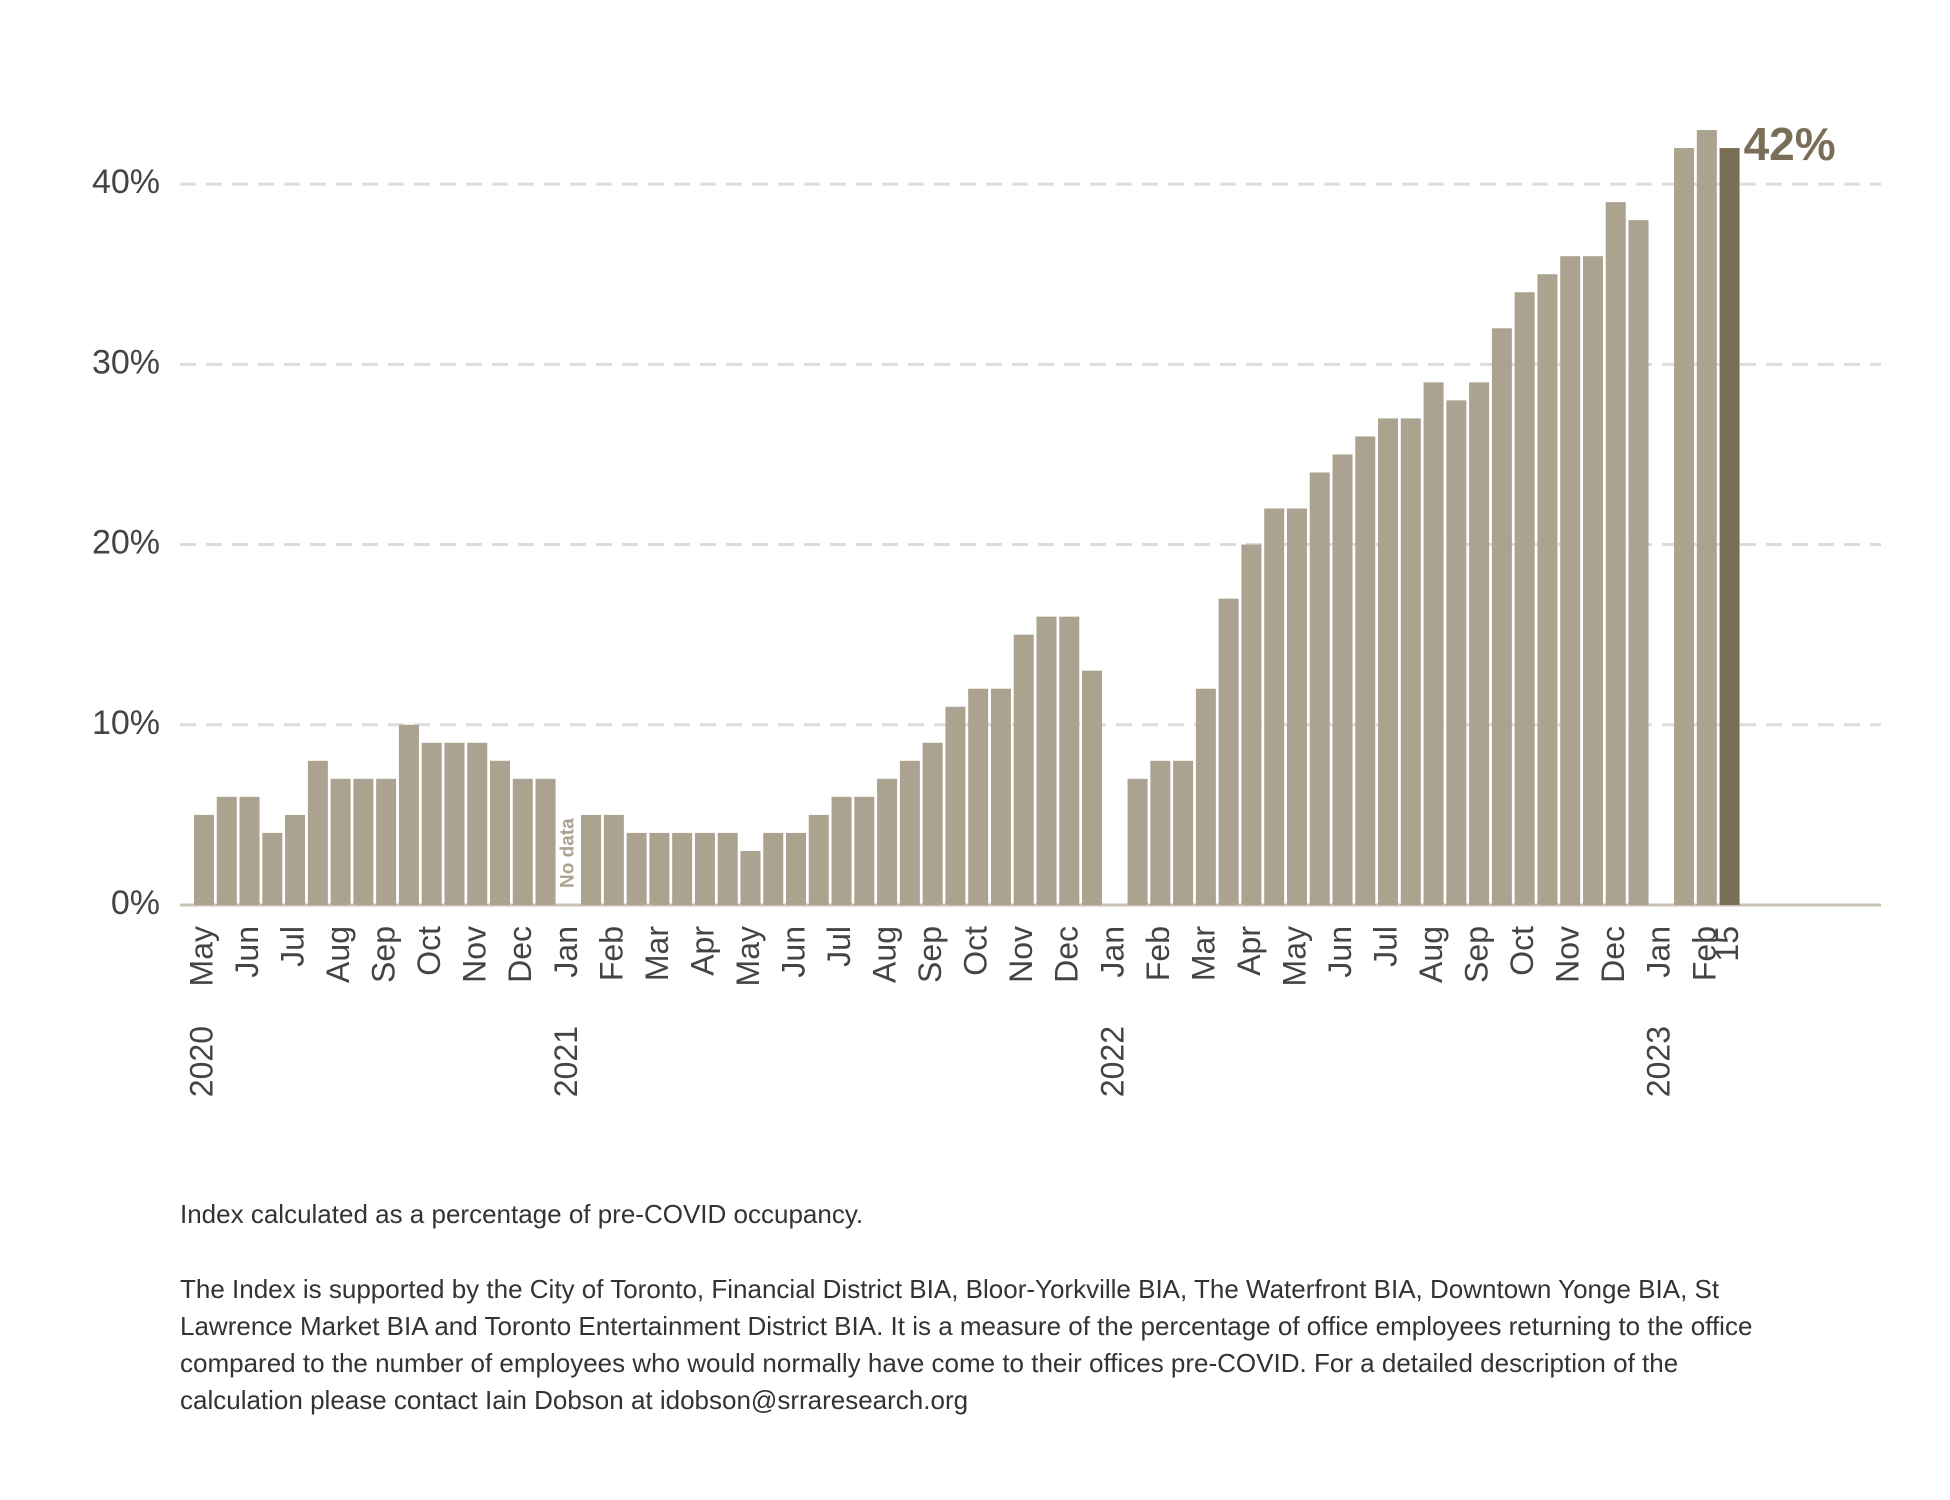 Image resolution: width=1950 pixels, height=1500 pixels. Describe the element at coordinates (126, 182) in the screenshot. I see `y-tick-label: 40%` at that location.